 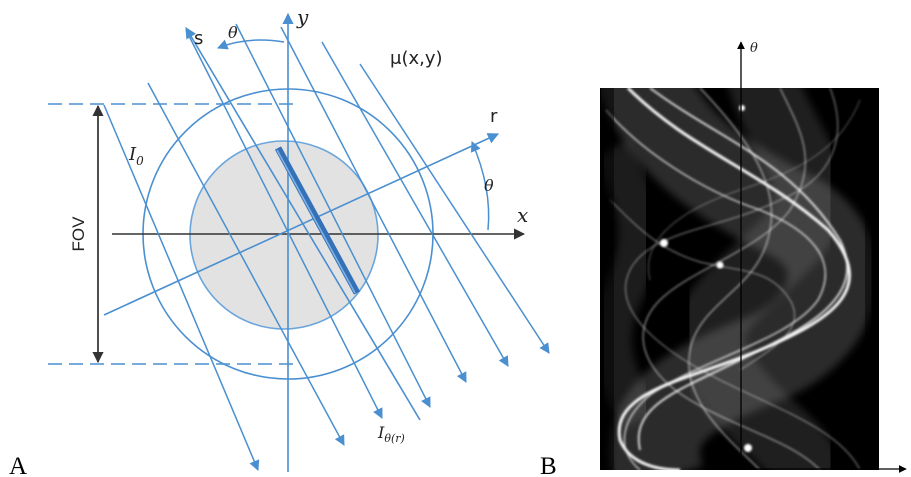 What do you see at coordinates (416, 58) in the screenshot?
I see `attenuation-label: μ(x,y)` at bounding box center [416, 58].